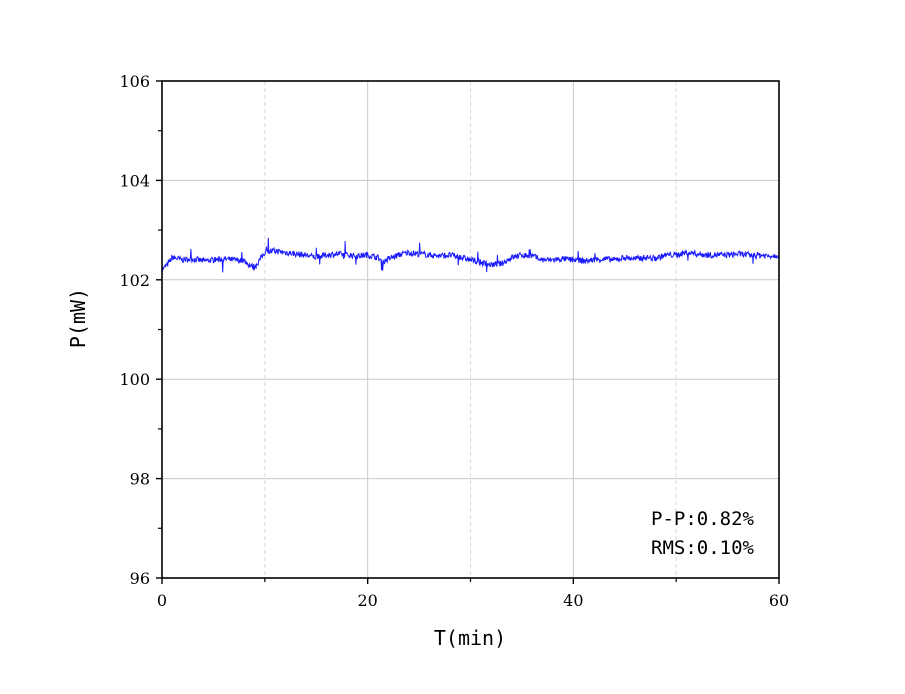  I want to click on x-tick-label: 40, so click(573, 600).